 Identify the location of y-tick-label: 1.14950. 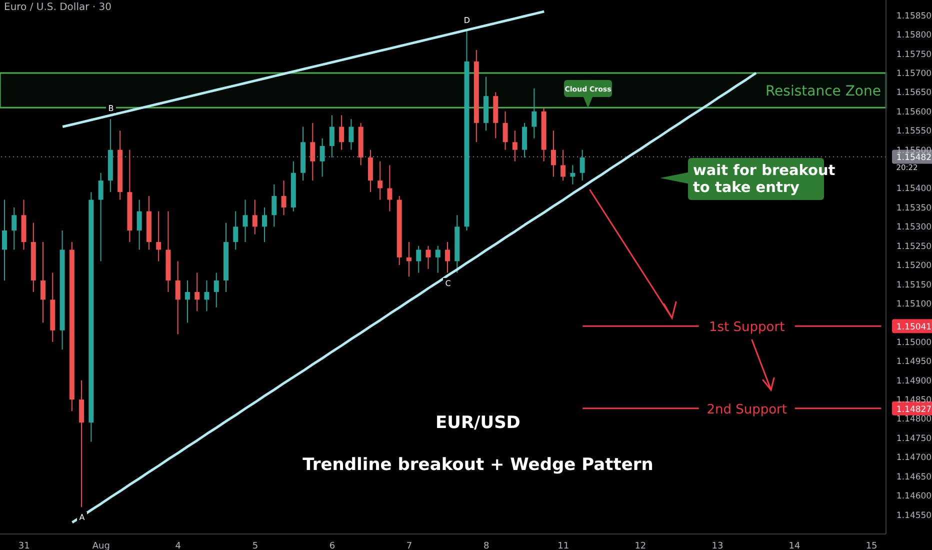
(914, 362).